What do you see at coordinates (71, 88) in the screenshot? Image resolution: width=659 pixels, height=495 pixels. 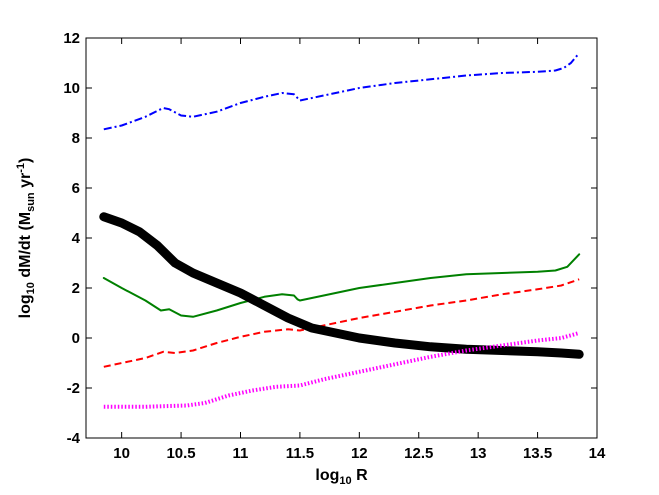 I see `y-tick-label: 10` at bounding box center [71, 88].